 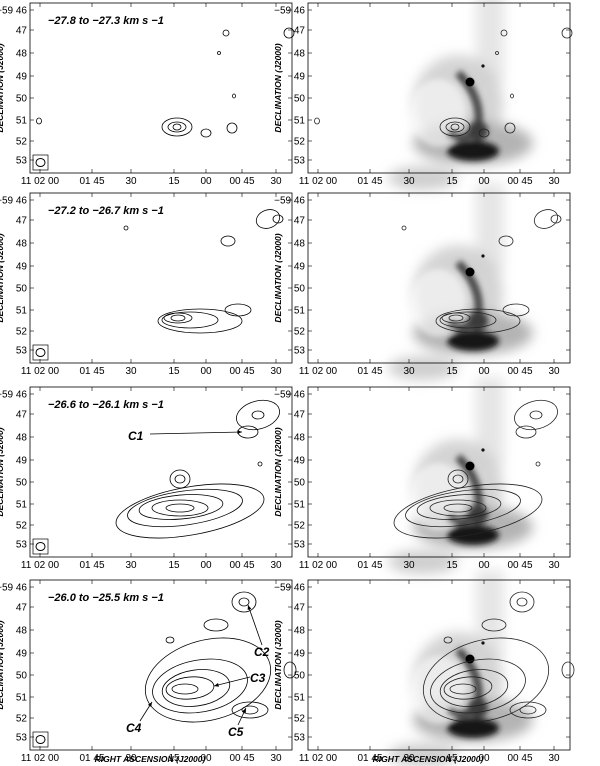 I want to click on beam-ellipse, so click(x=40, y=739).